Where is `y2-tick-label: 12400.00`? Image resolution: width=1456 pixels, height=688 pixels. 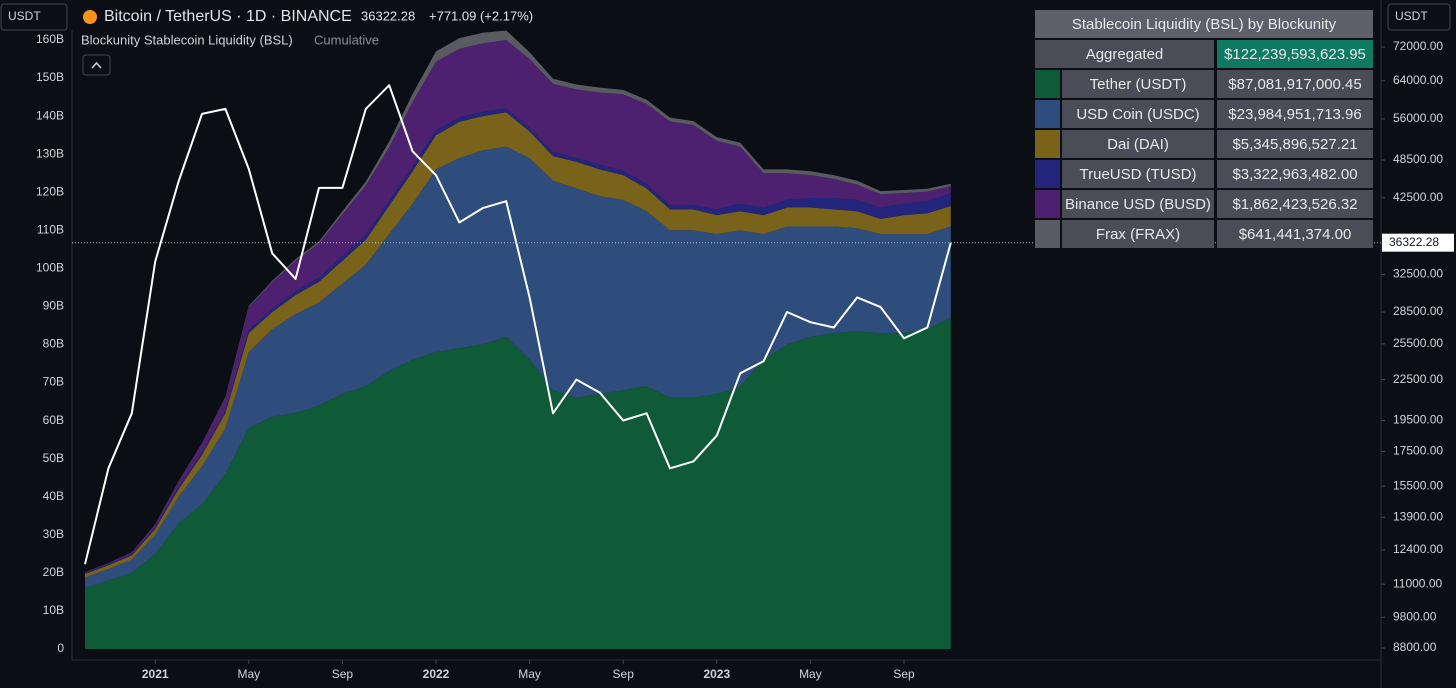
y2-tick-label: 12400.00 is located at coordinates (1418, 549).